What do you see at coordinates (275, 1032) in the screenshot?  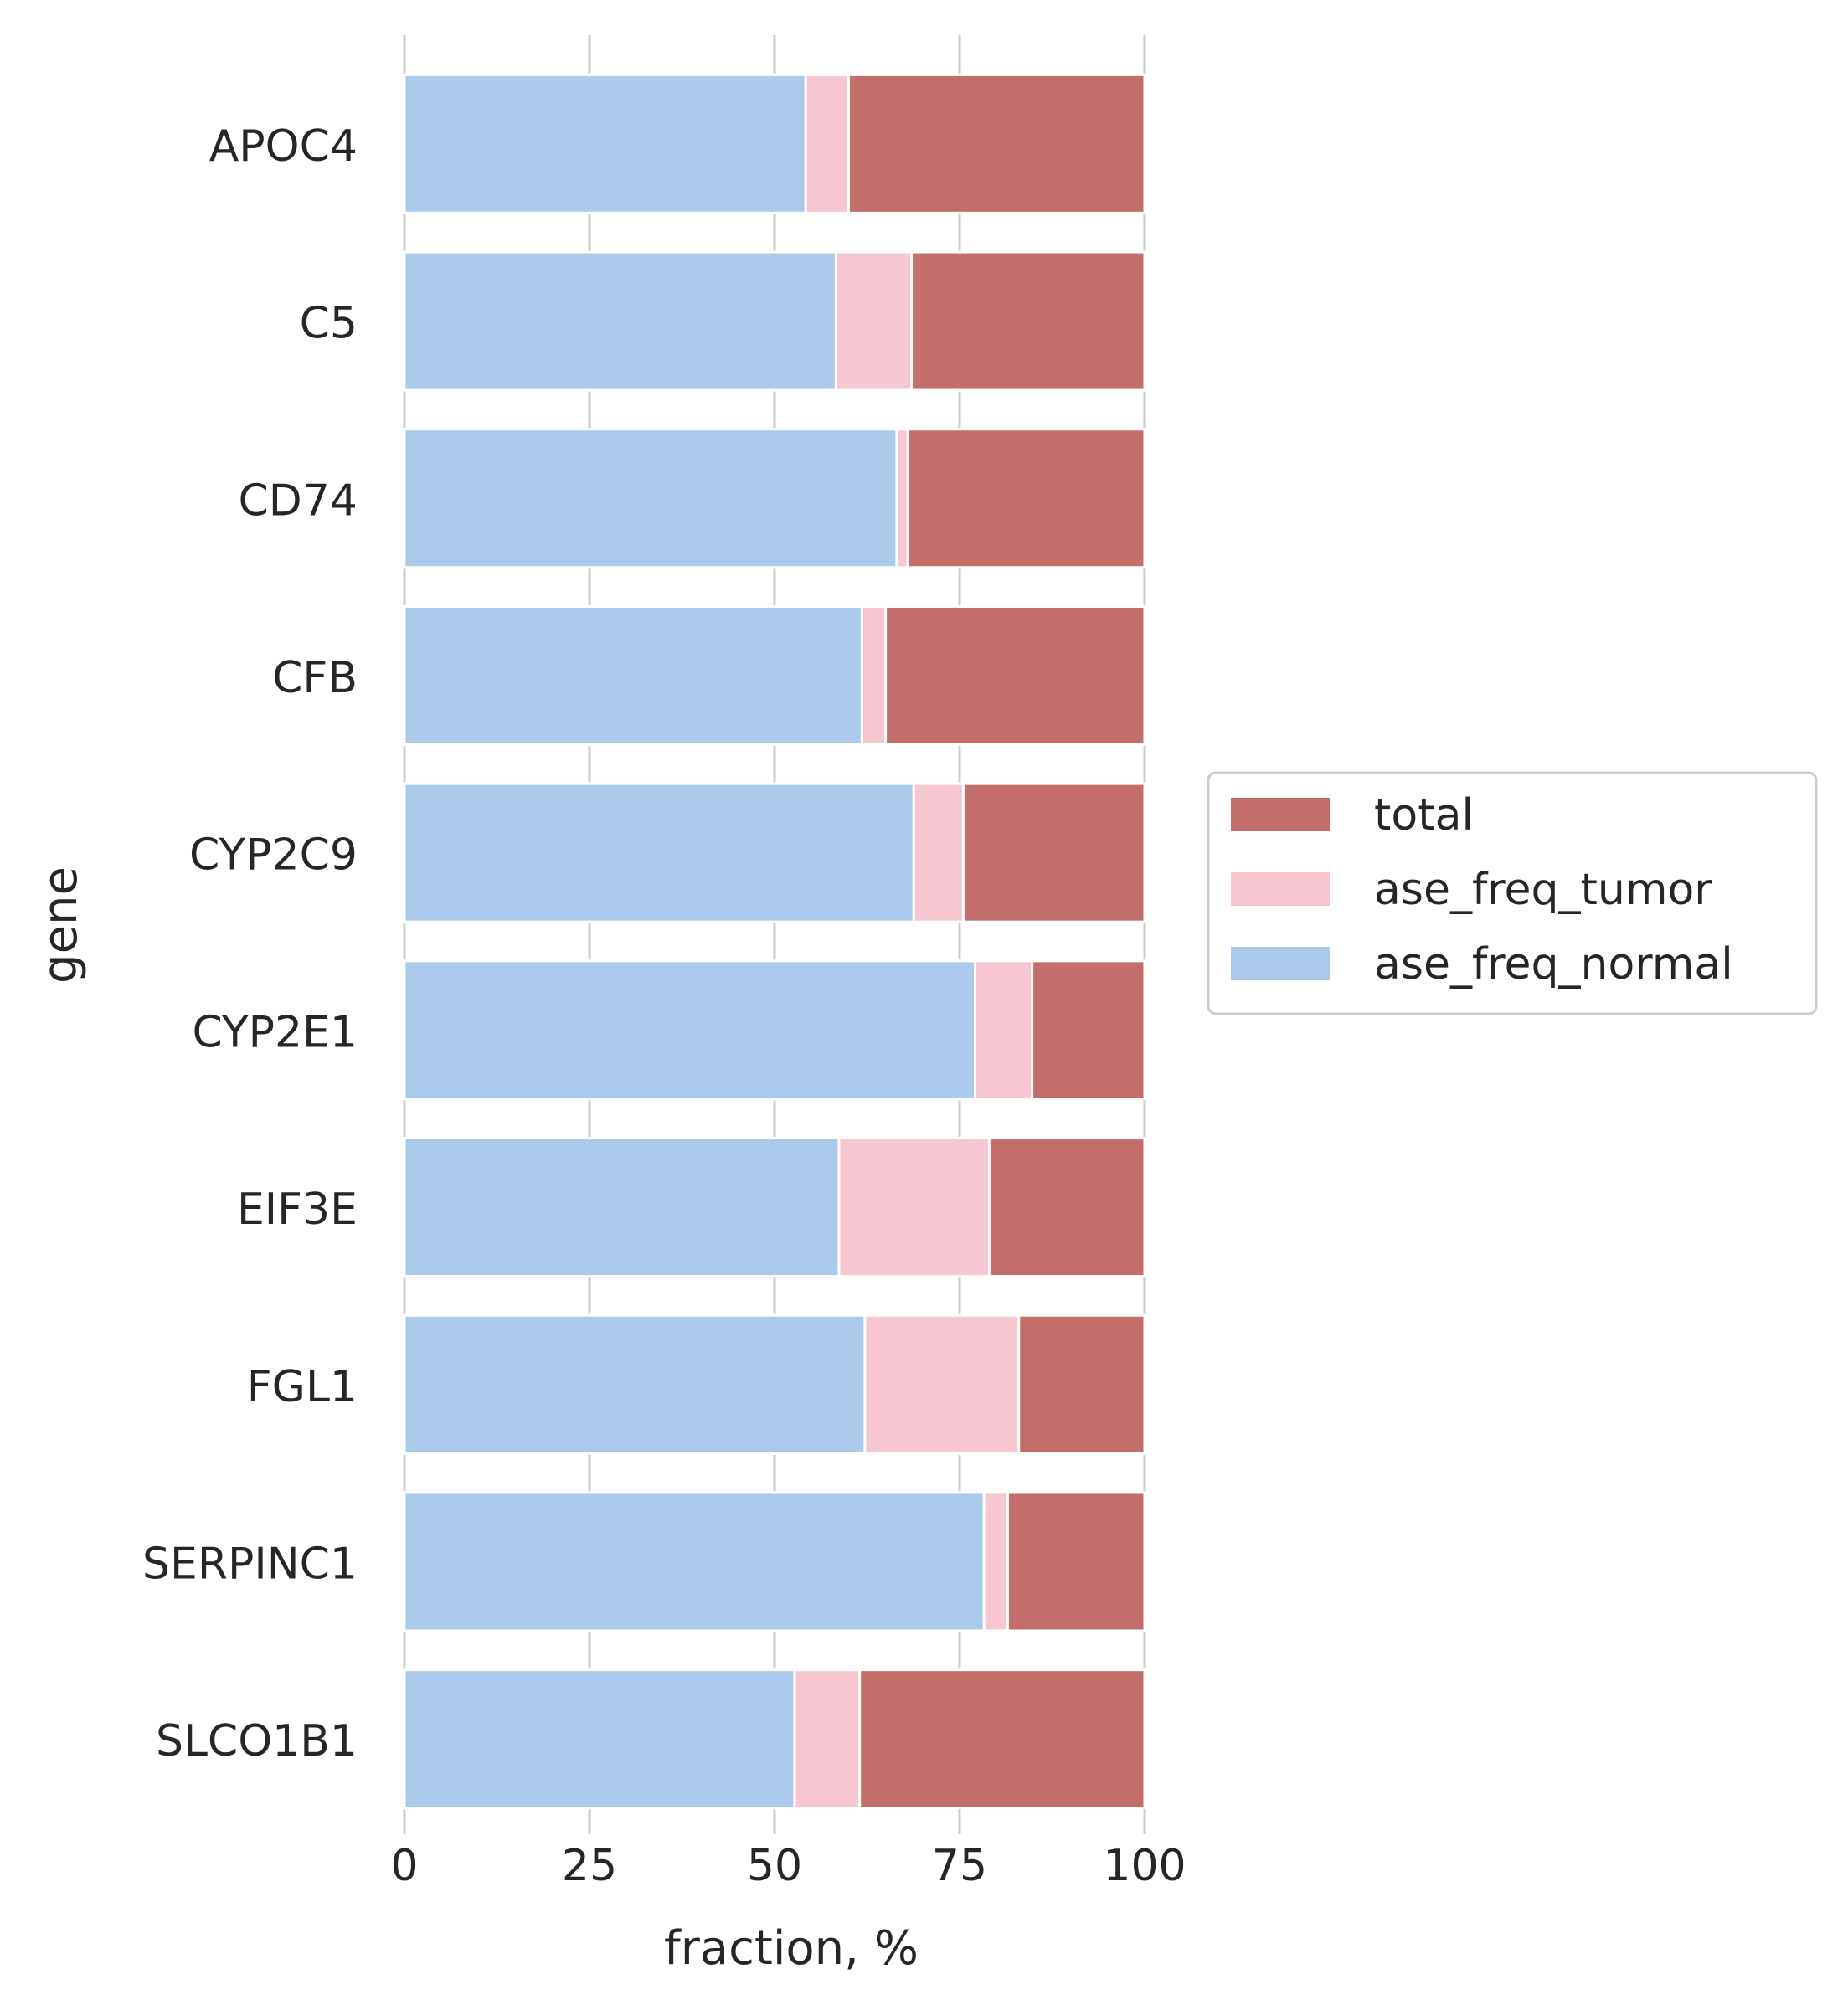 I see `y-tick-label-cyp2e1: CYP2E1` at bounding box center [275, 1032].